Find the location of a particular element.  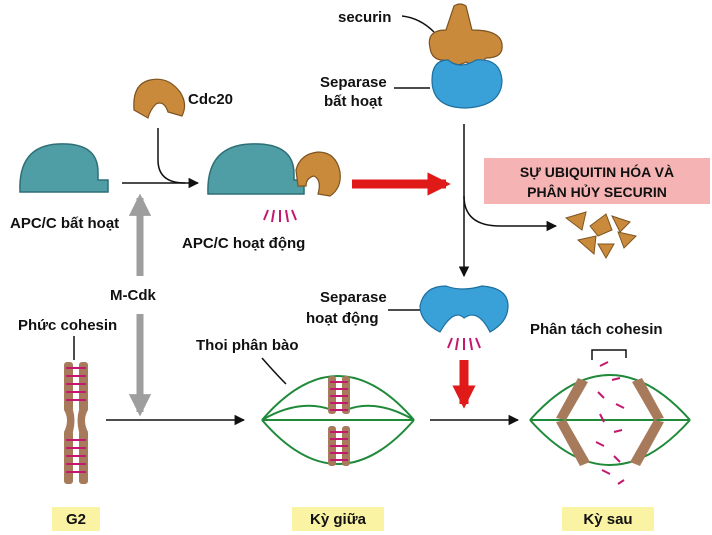

securin-fragments is located at coordinates (600, 235).